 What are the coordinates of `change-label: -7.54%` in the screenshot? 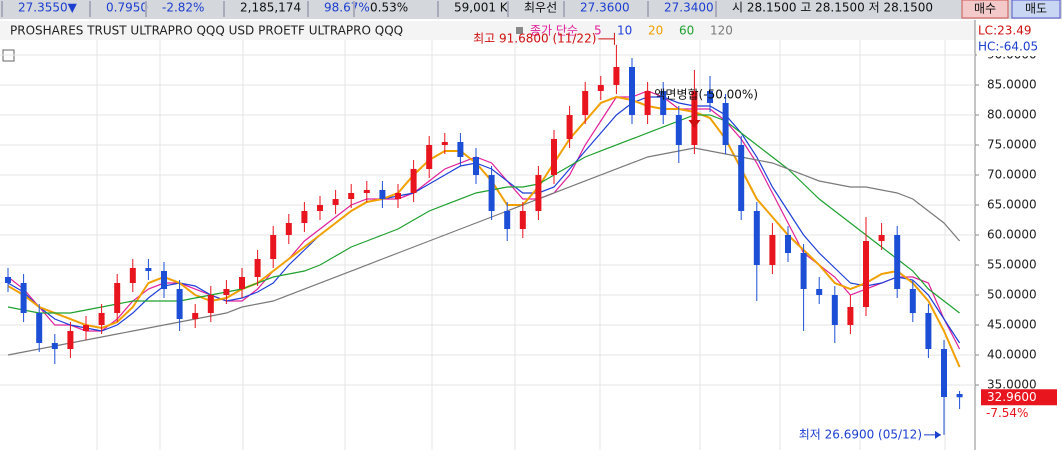 It's located at (1007, 413).